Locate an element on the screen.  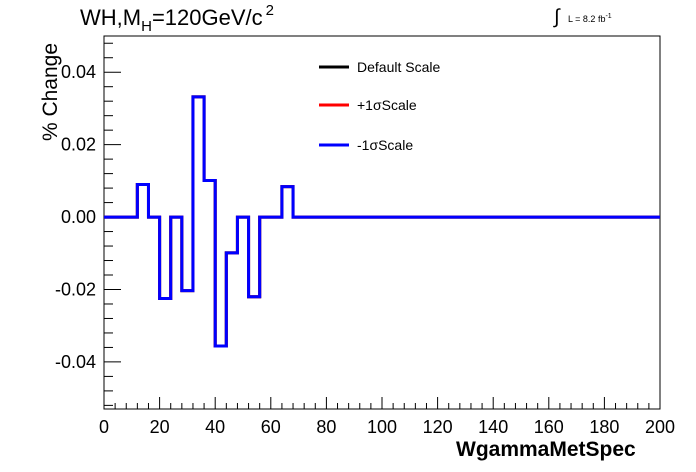
title-subscript: H is located at coordinates (146, 26).